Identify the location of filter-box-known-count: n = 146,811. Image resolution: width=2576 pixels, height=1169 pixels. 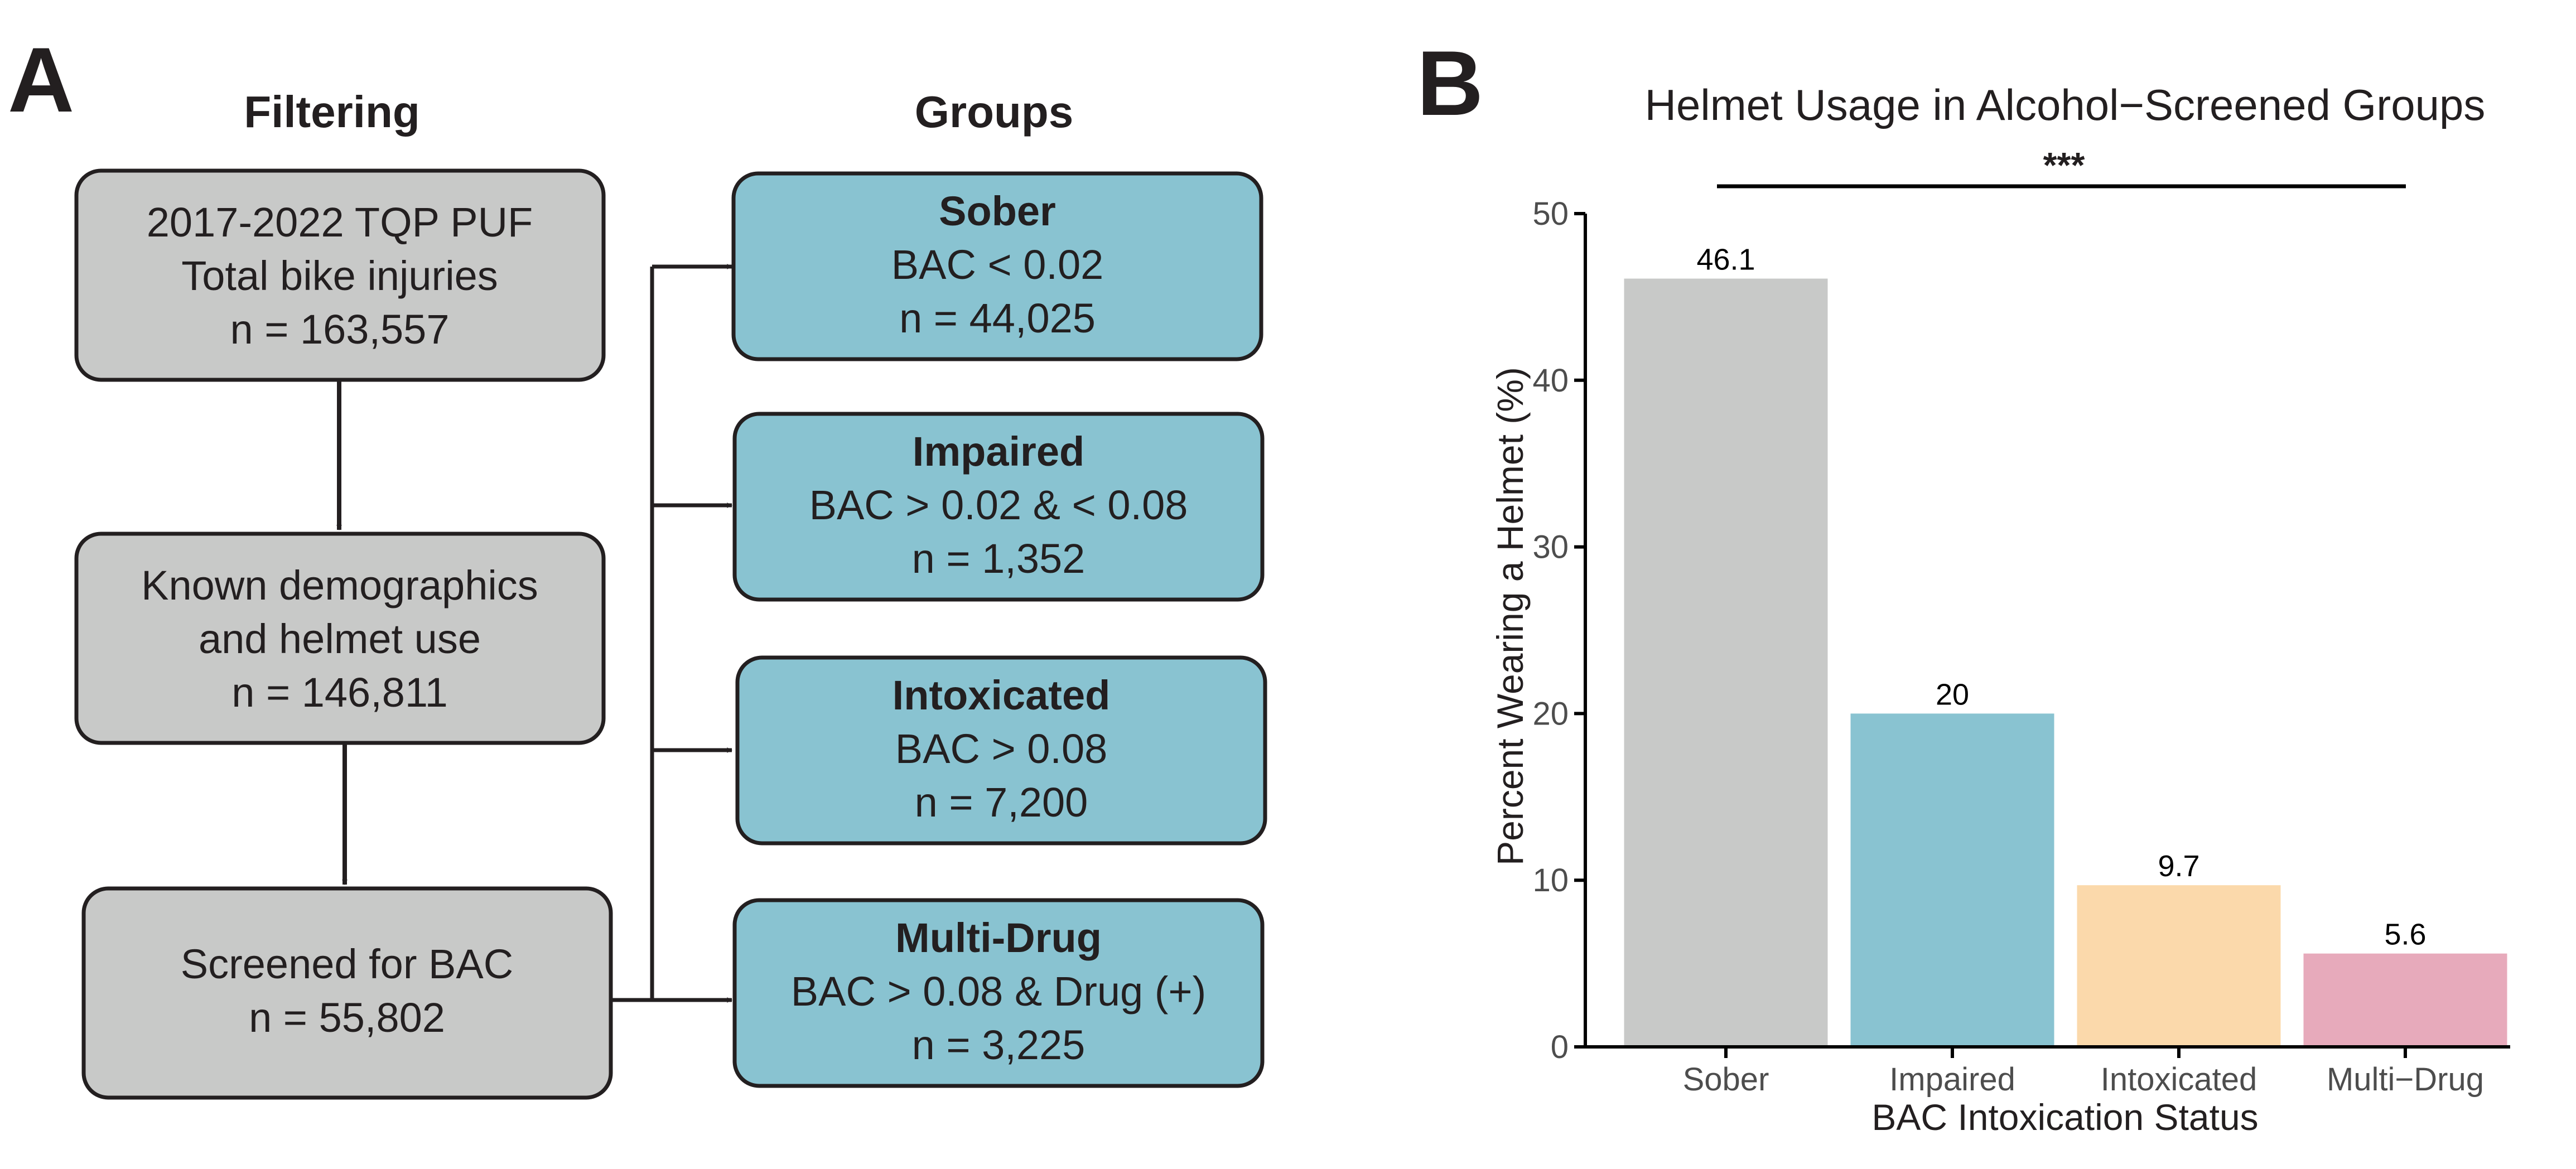
(339, 692).